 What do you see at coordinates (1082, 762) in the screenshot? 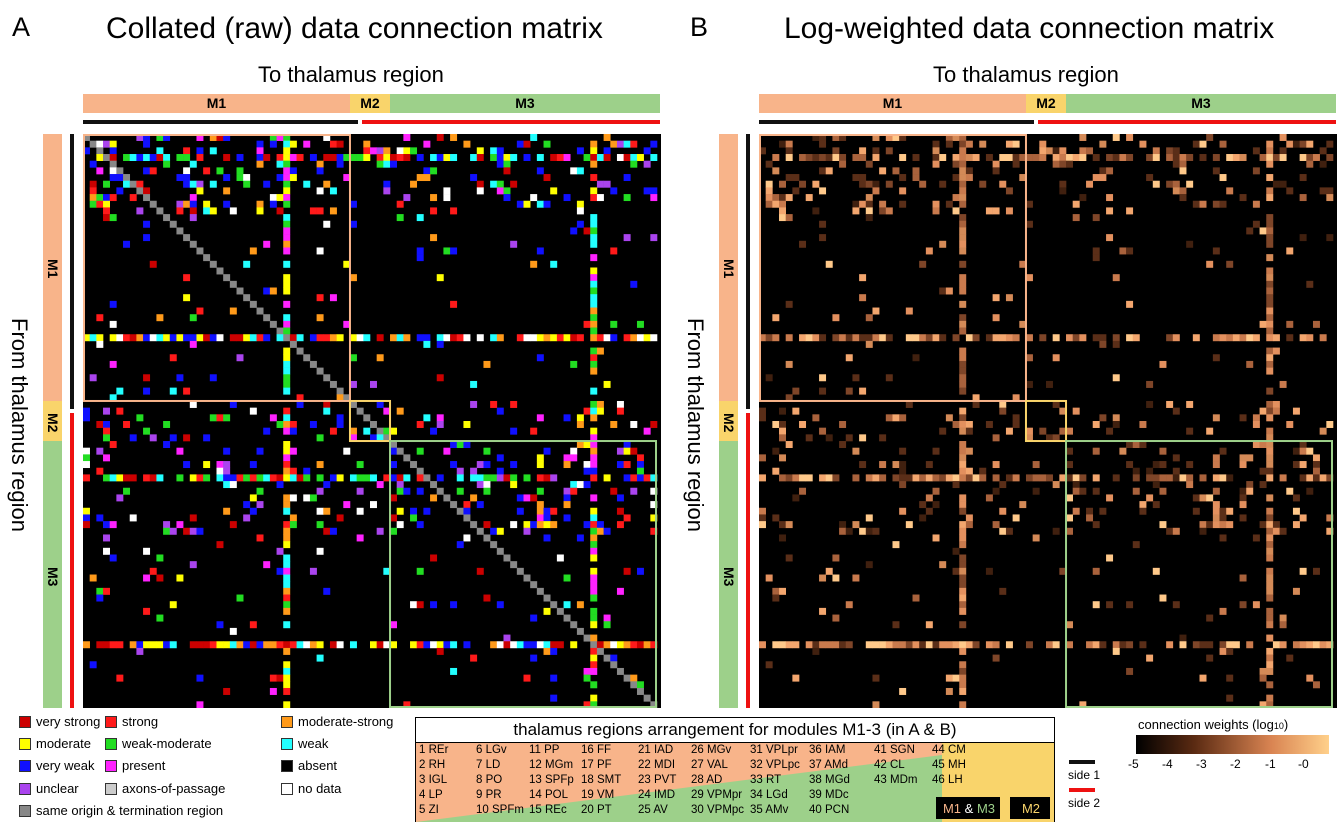
I see `side1-swatch` at bounding box center [1082, 762].